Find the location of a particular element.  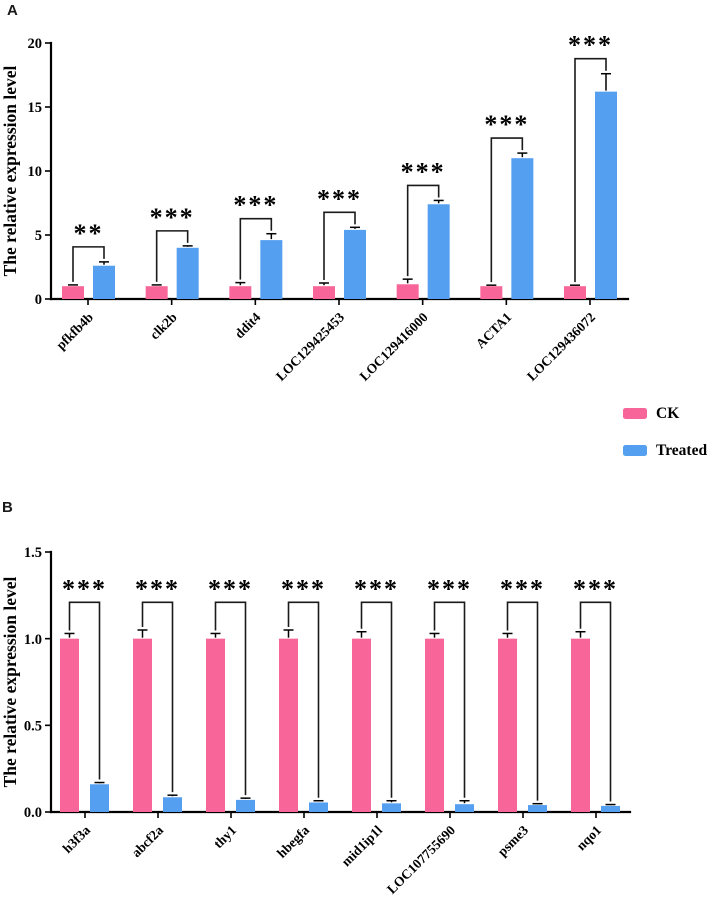

legend-label-ck: CK is located at coordinates (668, 413).